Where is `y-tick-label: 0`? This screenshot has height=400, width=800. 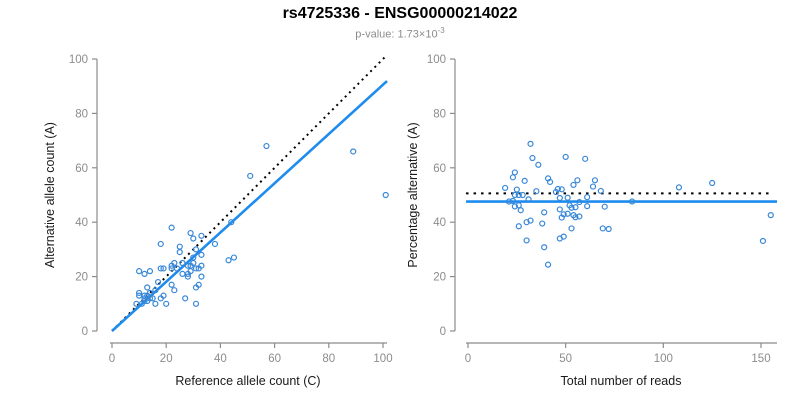
y-tick-label: 0 is located at coordinates (443, 332).